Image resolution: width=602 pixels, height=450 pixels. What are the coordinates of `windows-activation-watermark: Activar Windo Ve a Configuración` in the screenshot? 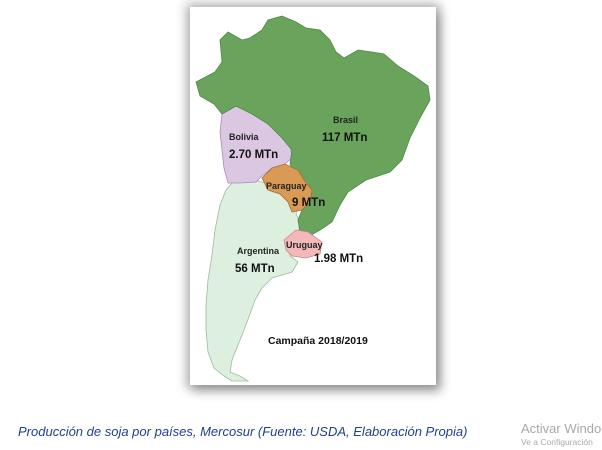 It's located at (561, 434).